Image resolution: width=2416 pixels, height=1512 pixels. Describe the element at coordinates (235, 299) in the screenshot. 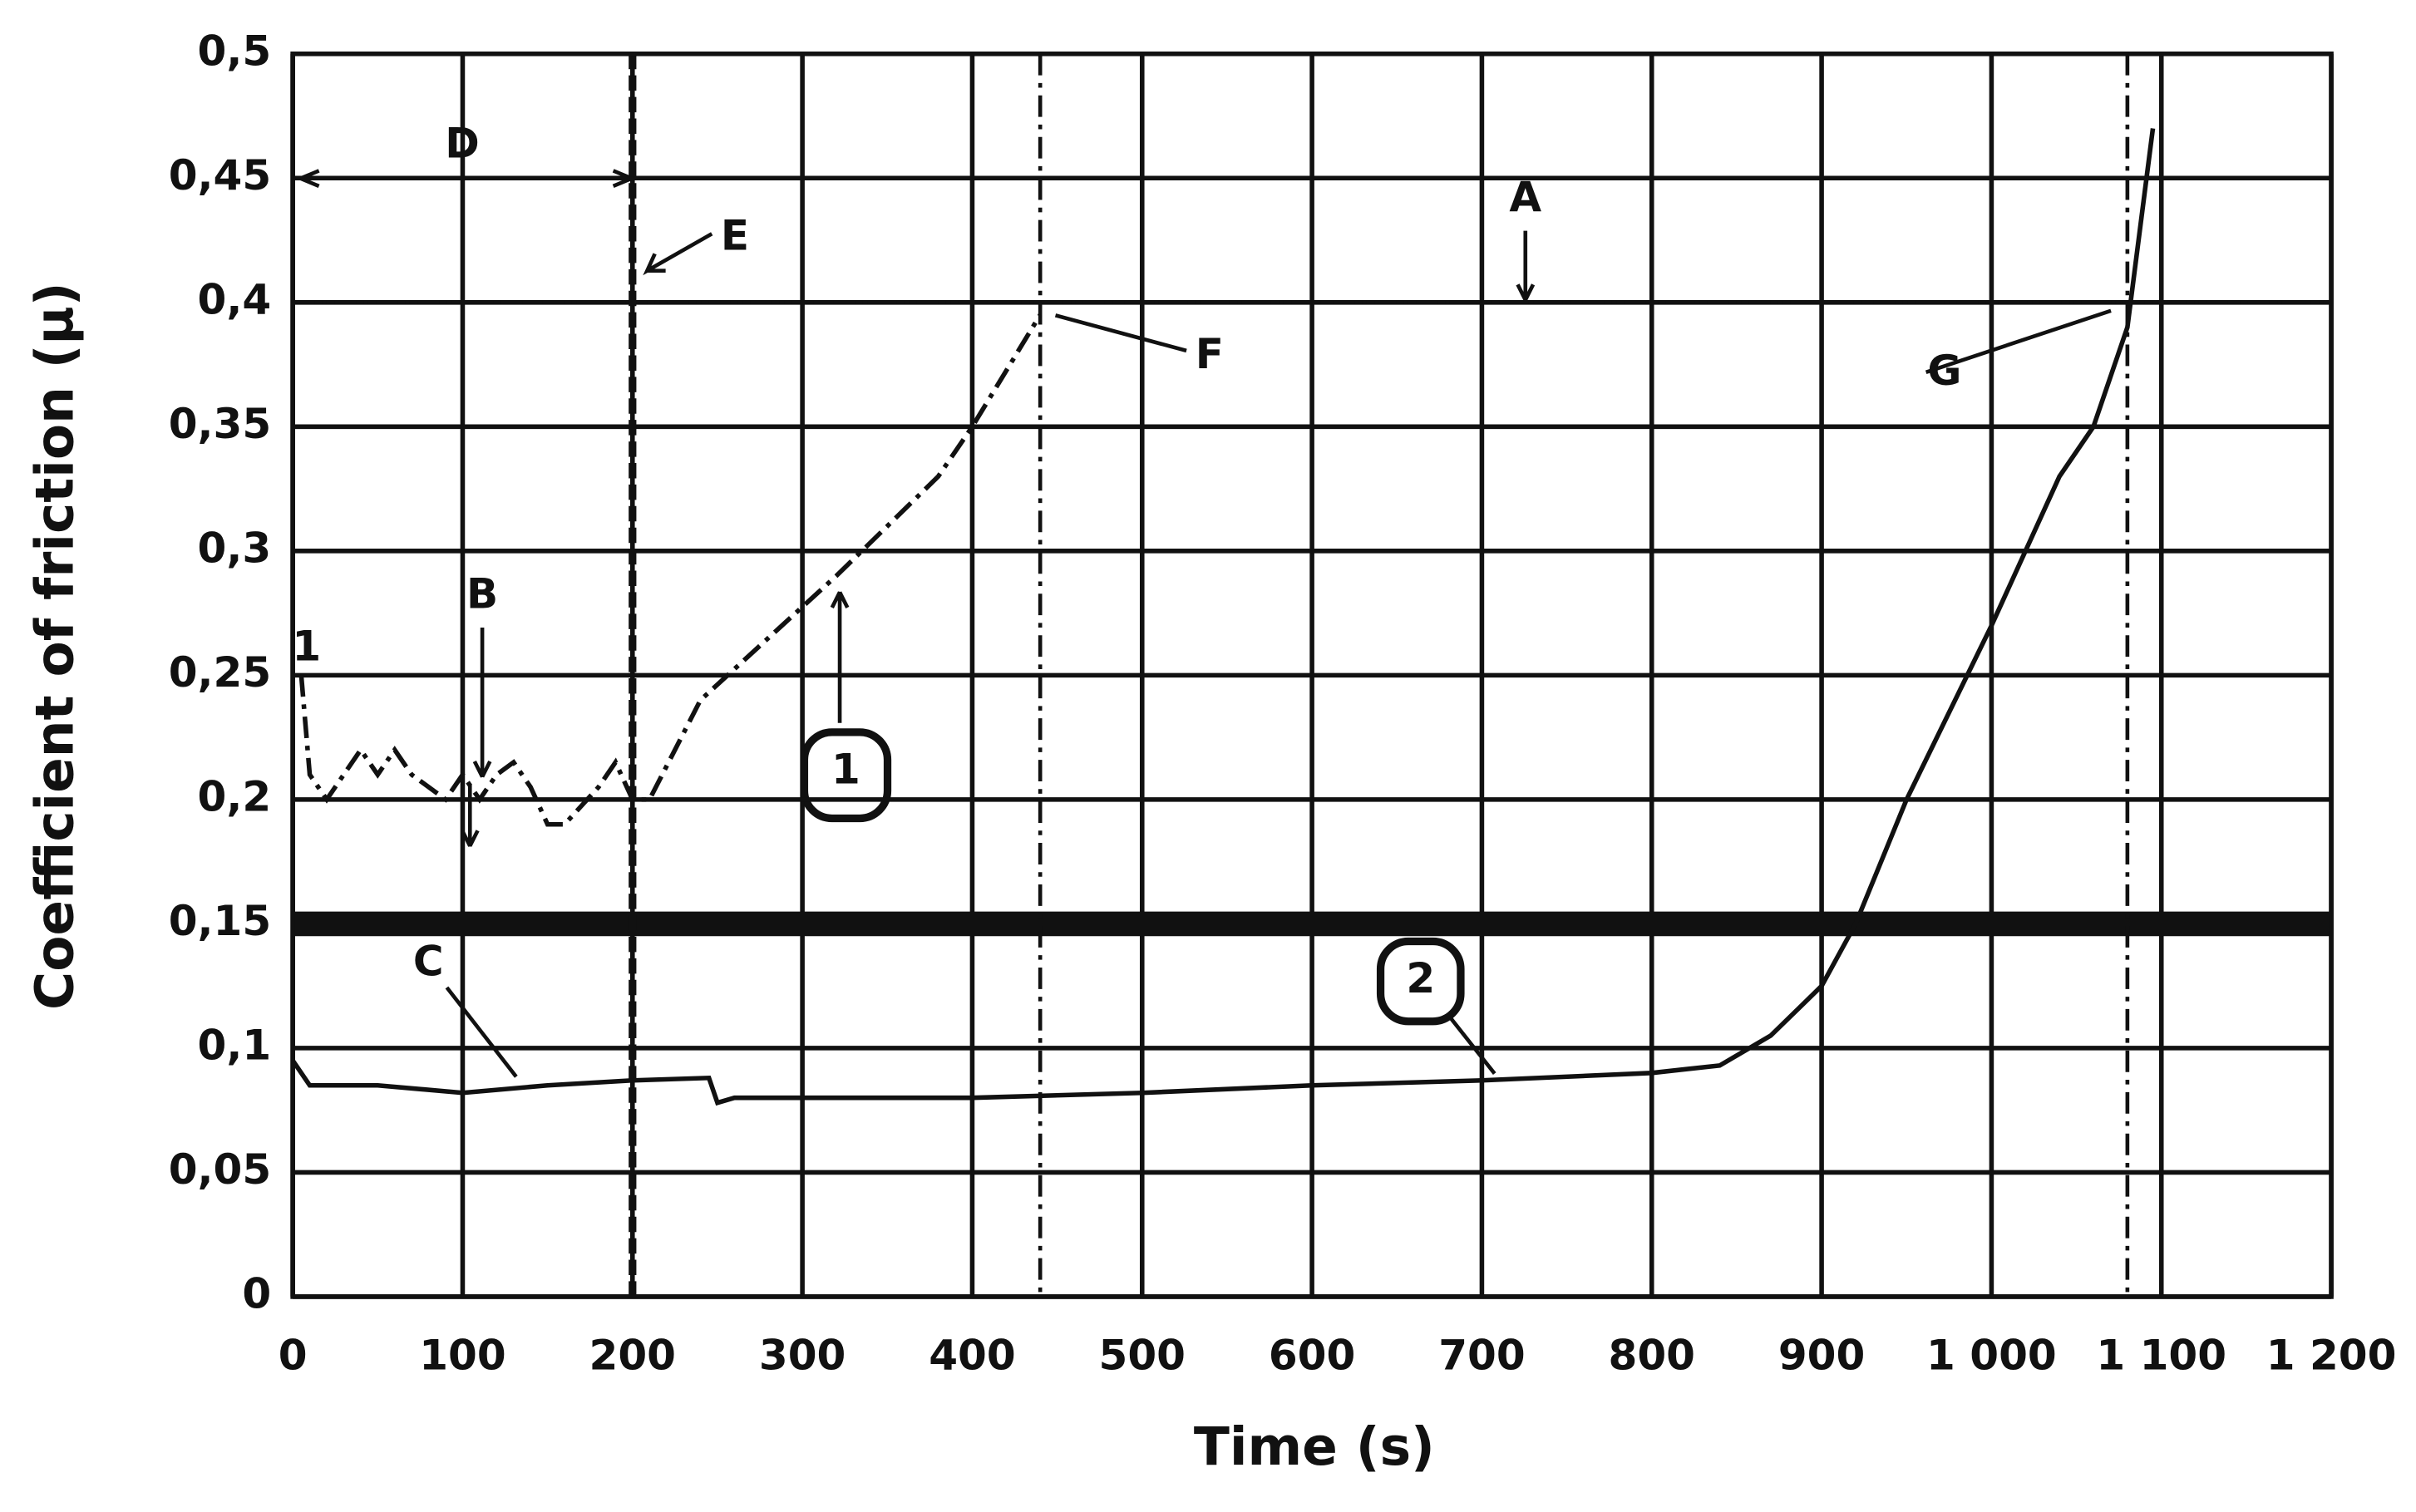

I see `y-tick-label: 0,4` at that location.